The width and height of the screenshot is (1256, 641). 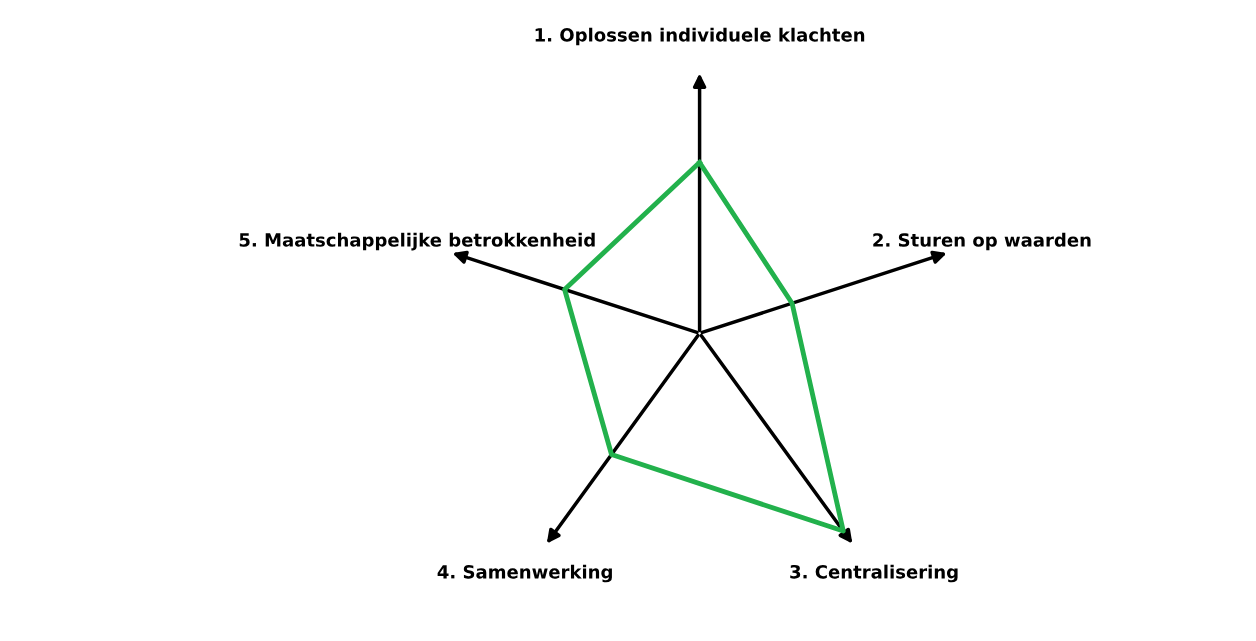 What do you see at coordinates (874, 573) in the screenshot?
I see `spoke-label: 3. Centralisering` at bounding box center [874, 573].